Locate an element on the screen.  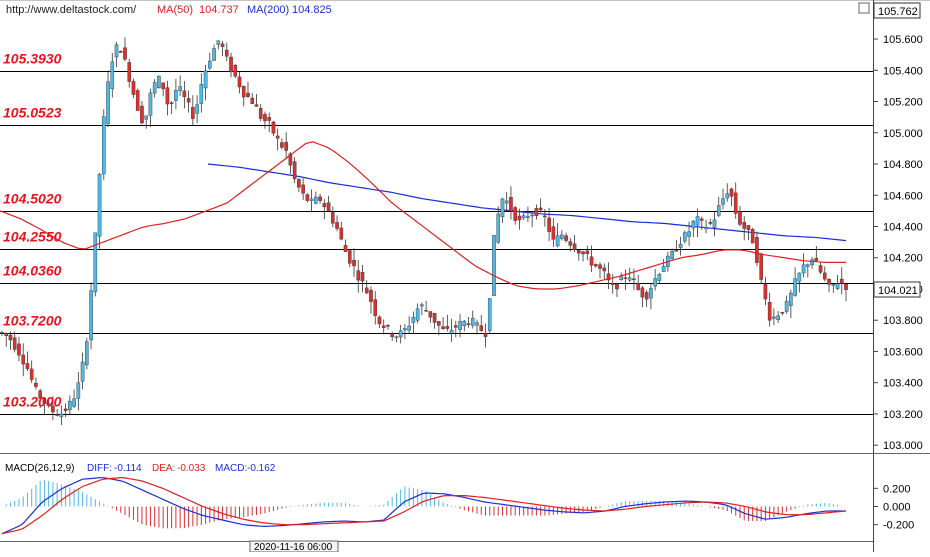
options-checkbox is located at coordinates (864, 8).